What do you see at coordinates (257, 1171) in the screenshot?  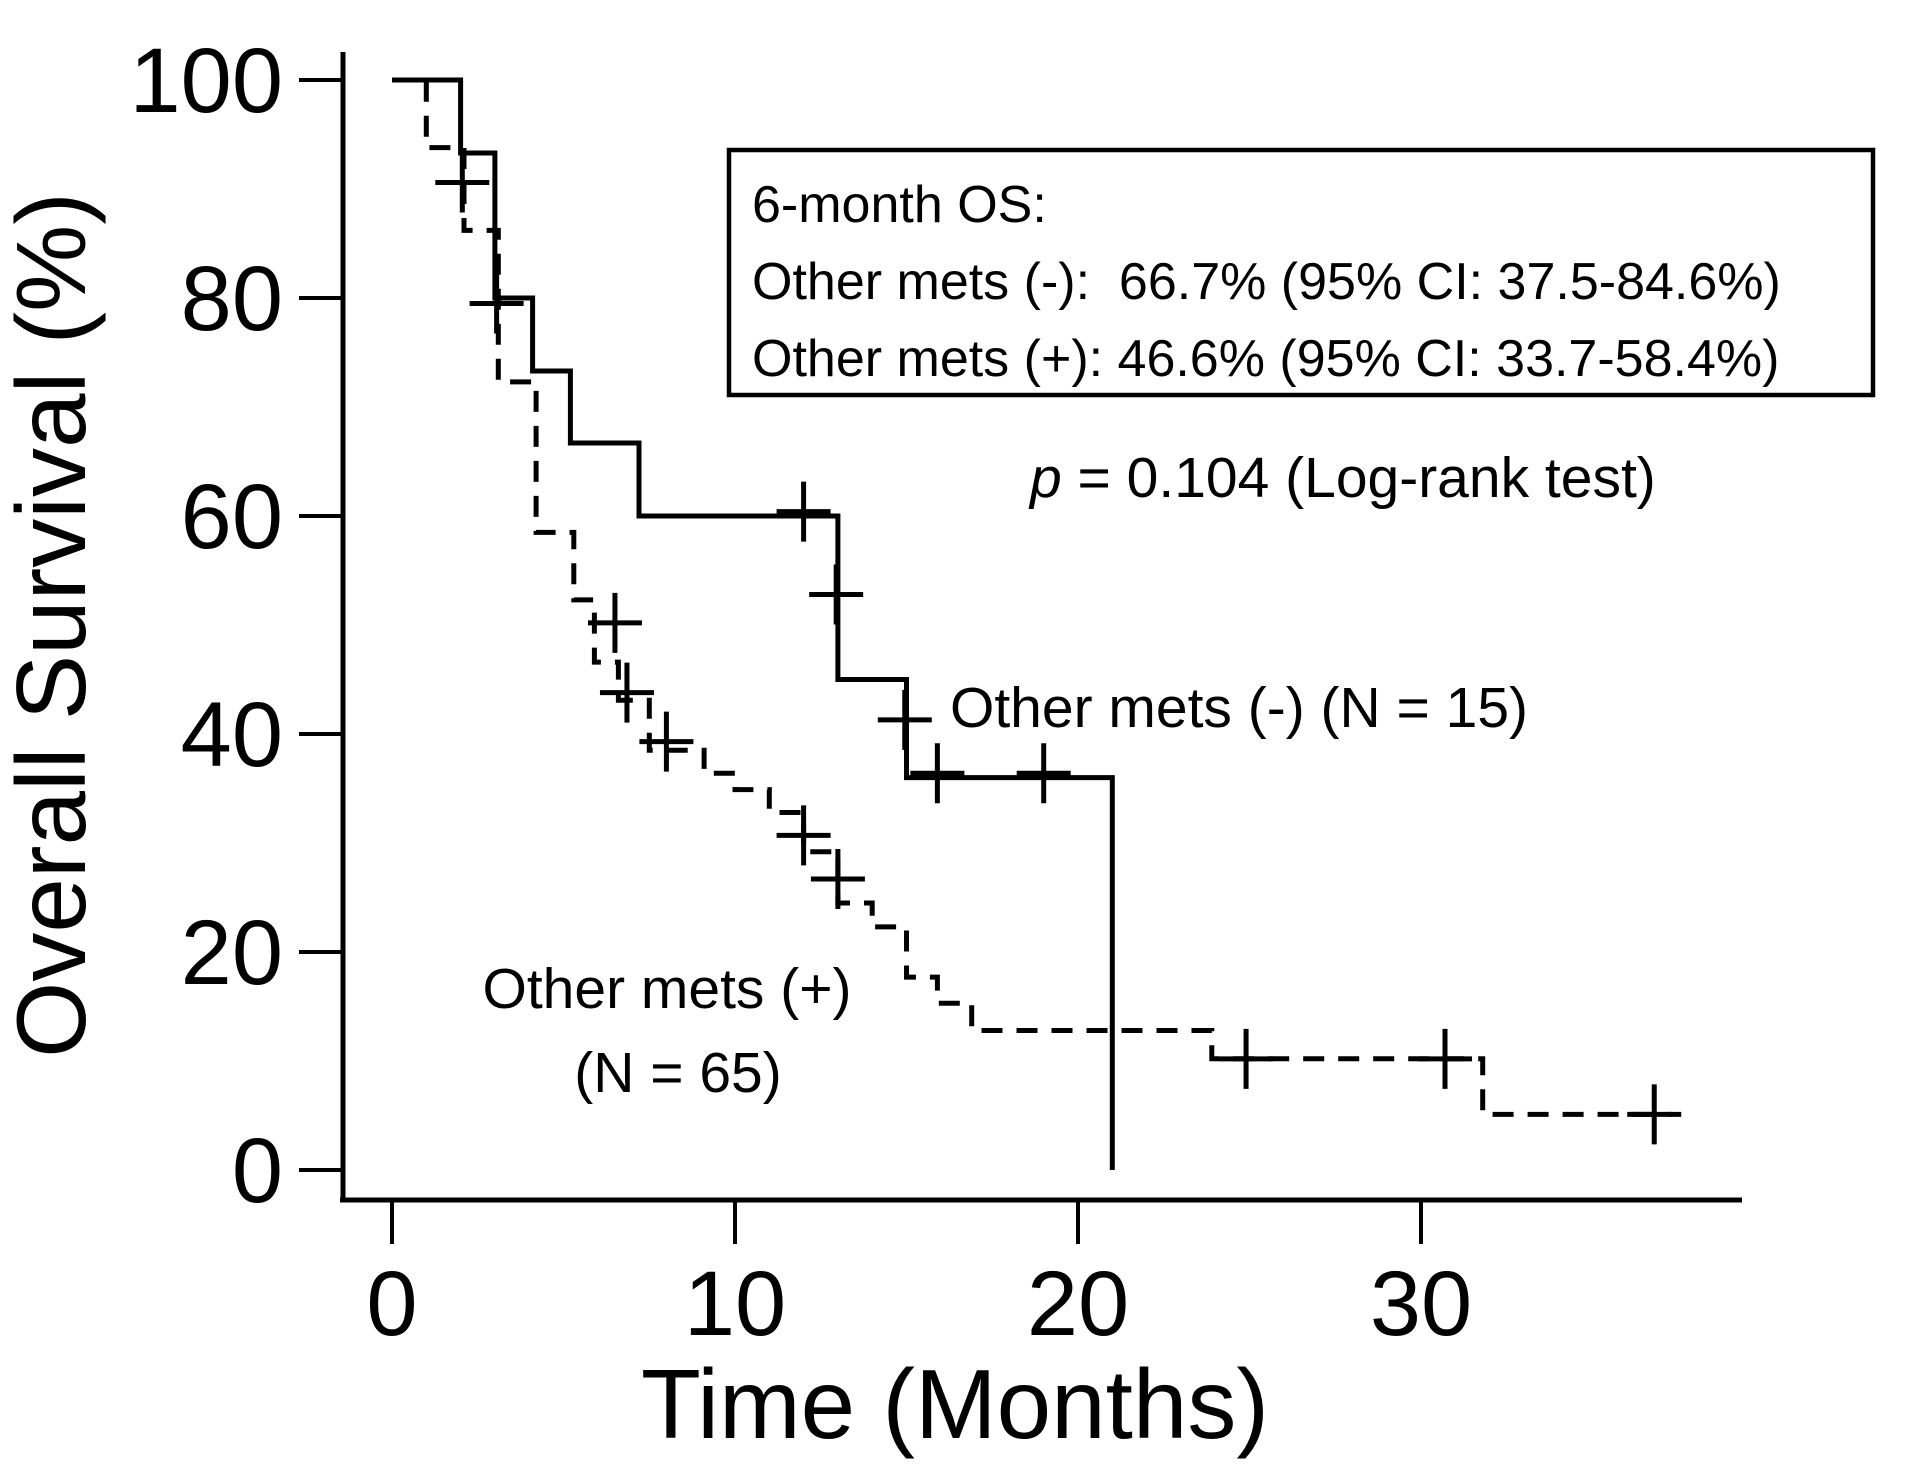 I see `y-tick-label-0: 0` at bounding box center [257, 1171].